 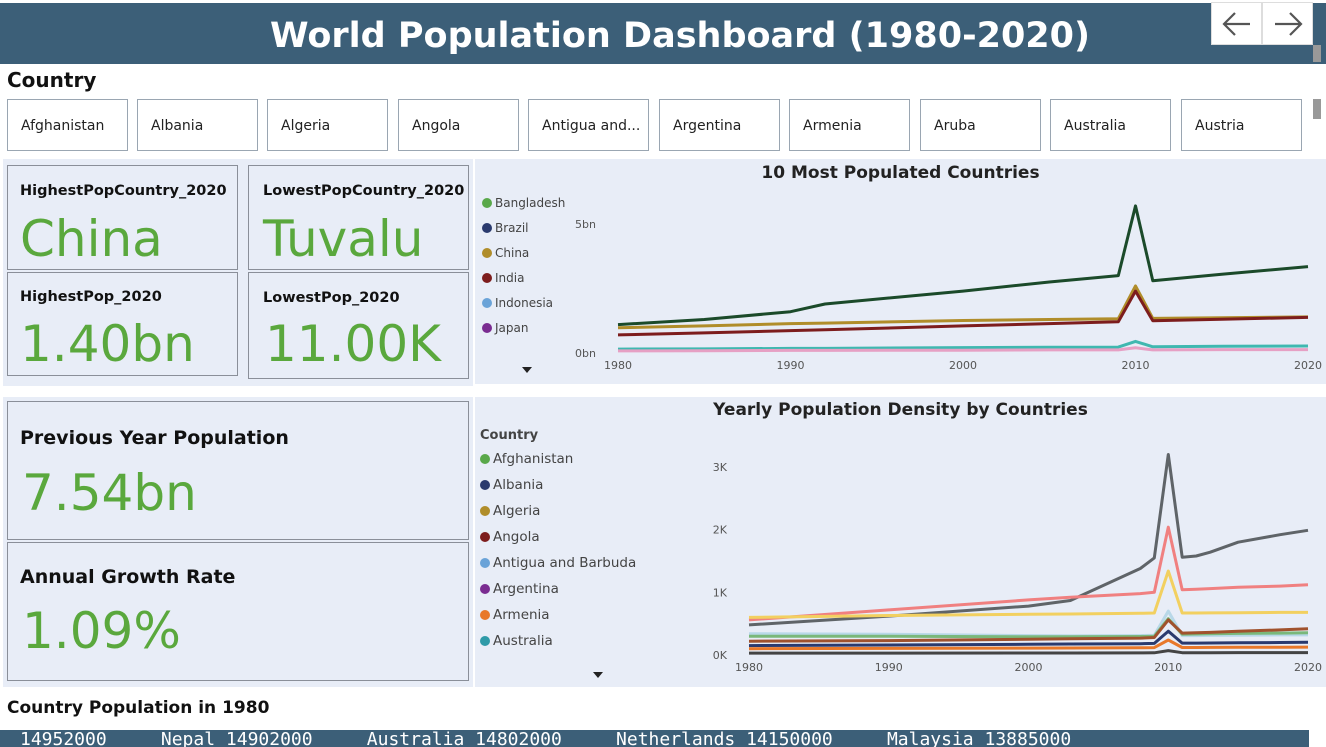 What do you see at coordinates (526, 589) in the screenshot?
I see `legend-label: Argentina` at bounding box center [526, 589].